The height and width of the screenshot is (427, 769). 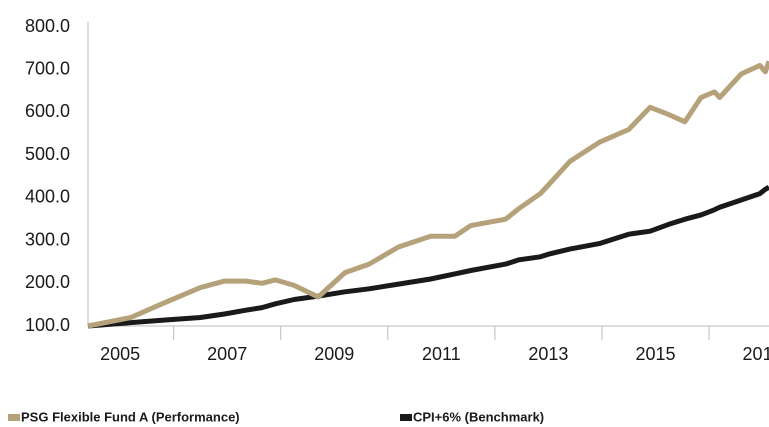 What do you see at coordinates (130, 416) in the screenshot?
I see `legend-label: PSG Flexible Fund A (Performance)` at bounding box center [130, 416].